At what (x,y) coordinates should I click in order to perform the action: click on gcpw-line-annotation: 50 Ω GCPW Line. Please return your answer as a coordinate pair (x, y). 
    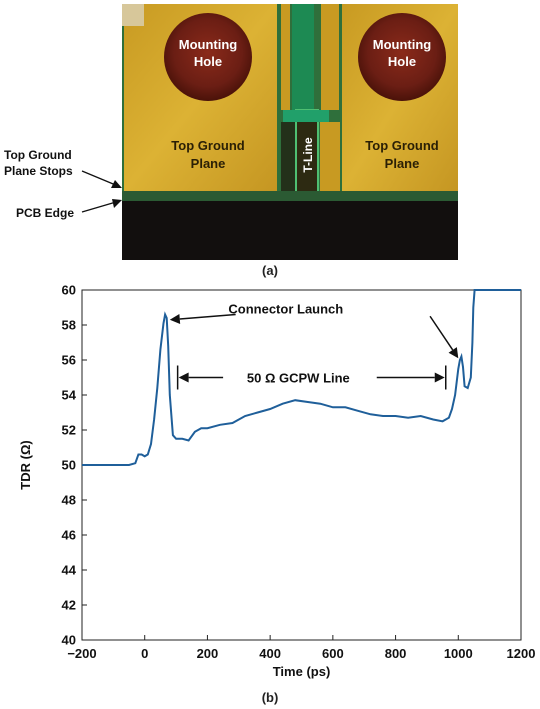
    Looking at the image, I should click on (298, 378).